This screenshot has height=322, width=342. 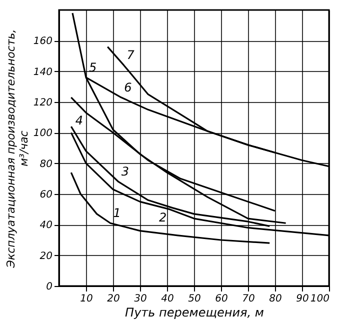 What do you see at coordinates (194, 313) in the screenshot?
I see `x-axis-title: Путь перемещения, м` at bounding box center [194, 313].